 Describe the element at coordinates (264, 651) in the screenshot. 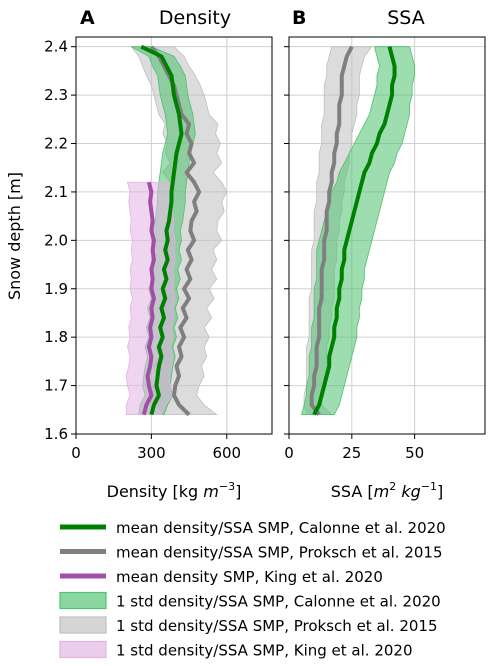

I see `legend-label: 1 std density/SSA SMP, King et al. 2020` at that location.